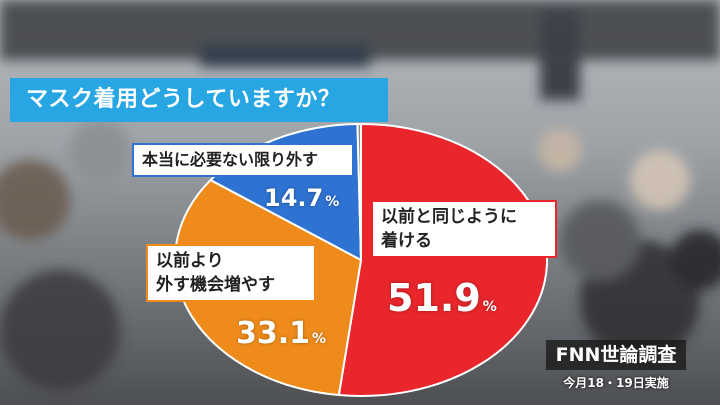 The height and width of the screenshot is (405, 720). I want to click on source-date: 今月18・19日実施, so click(616, 383).